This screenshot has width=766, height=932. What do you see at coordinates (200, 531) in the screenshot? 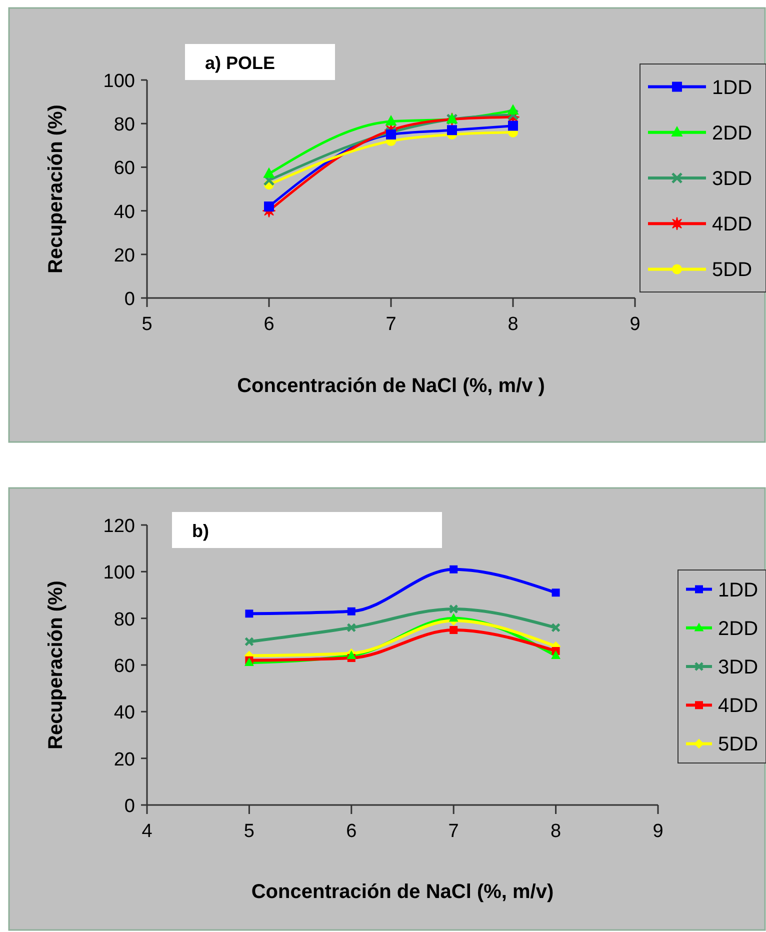
I see `chart-title: b)` at bounding box center [200, 531].